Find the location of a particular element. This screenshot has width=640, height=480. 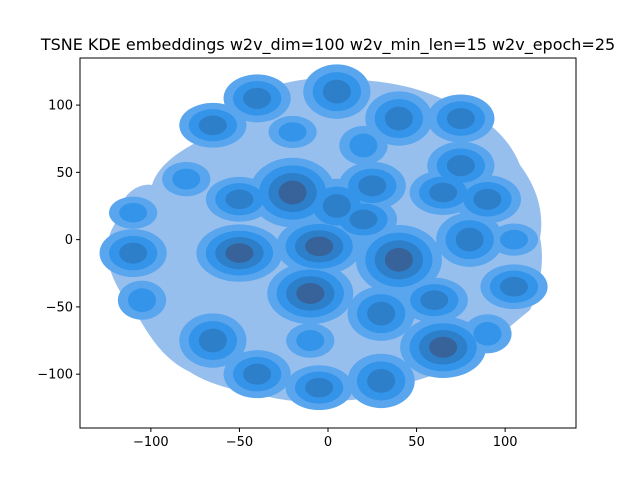

y-tick-label: 100 is located at coordinates (60, 106).